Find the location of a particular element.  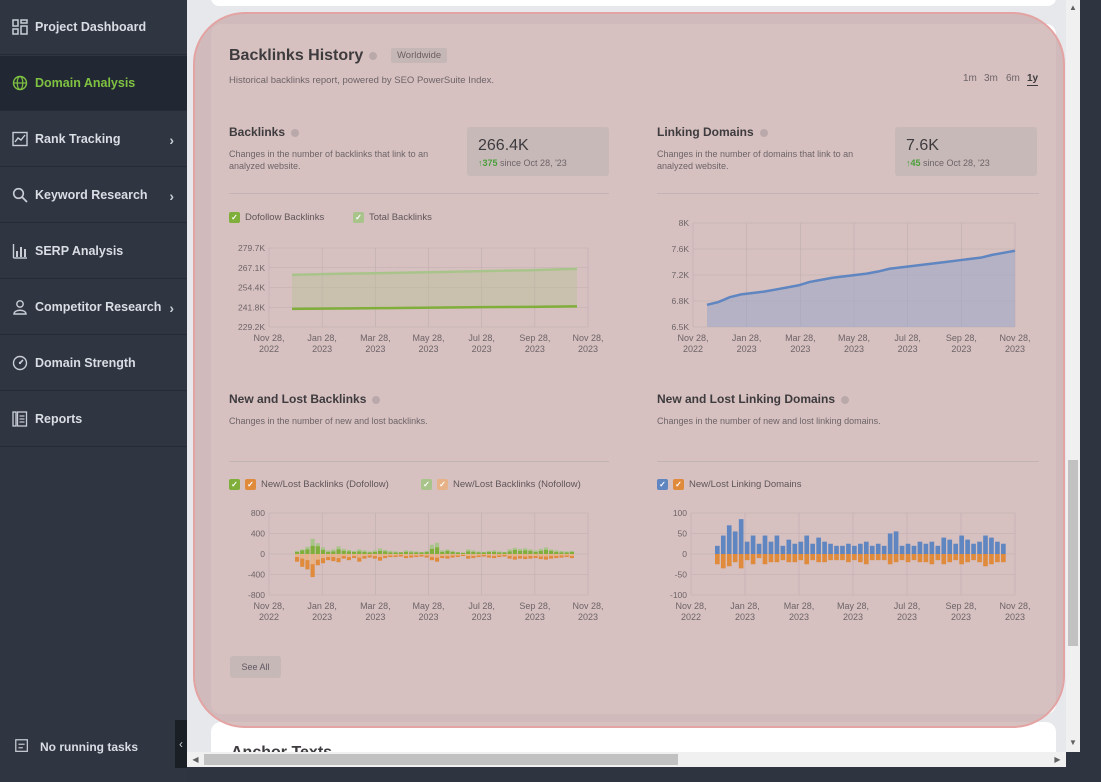

backlinks-stat: 266.4K ↑375 since Oct 28, '23 is located at coordinates (538, 151).